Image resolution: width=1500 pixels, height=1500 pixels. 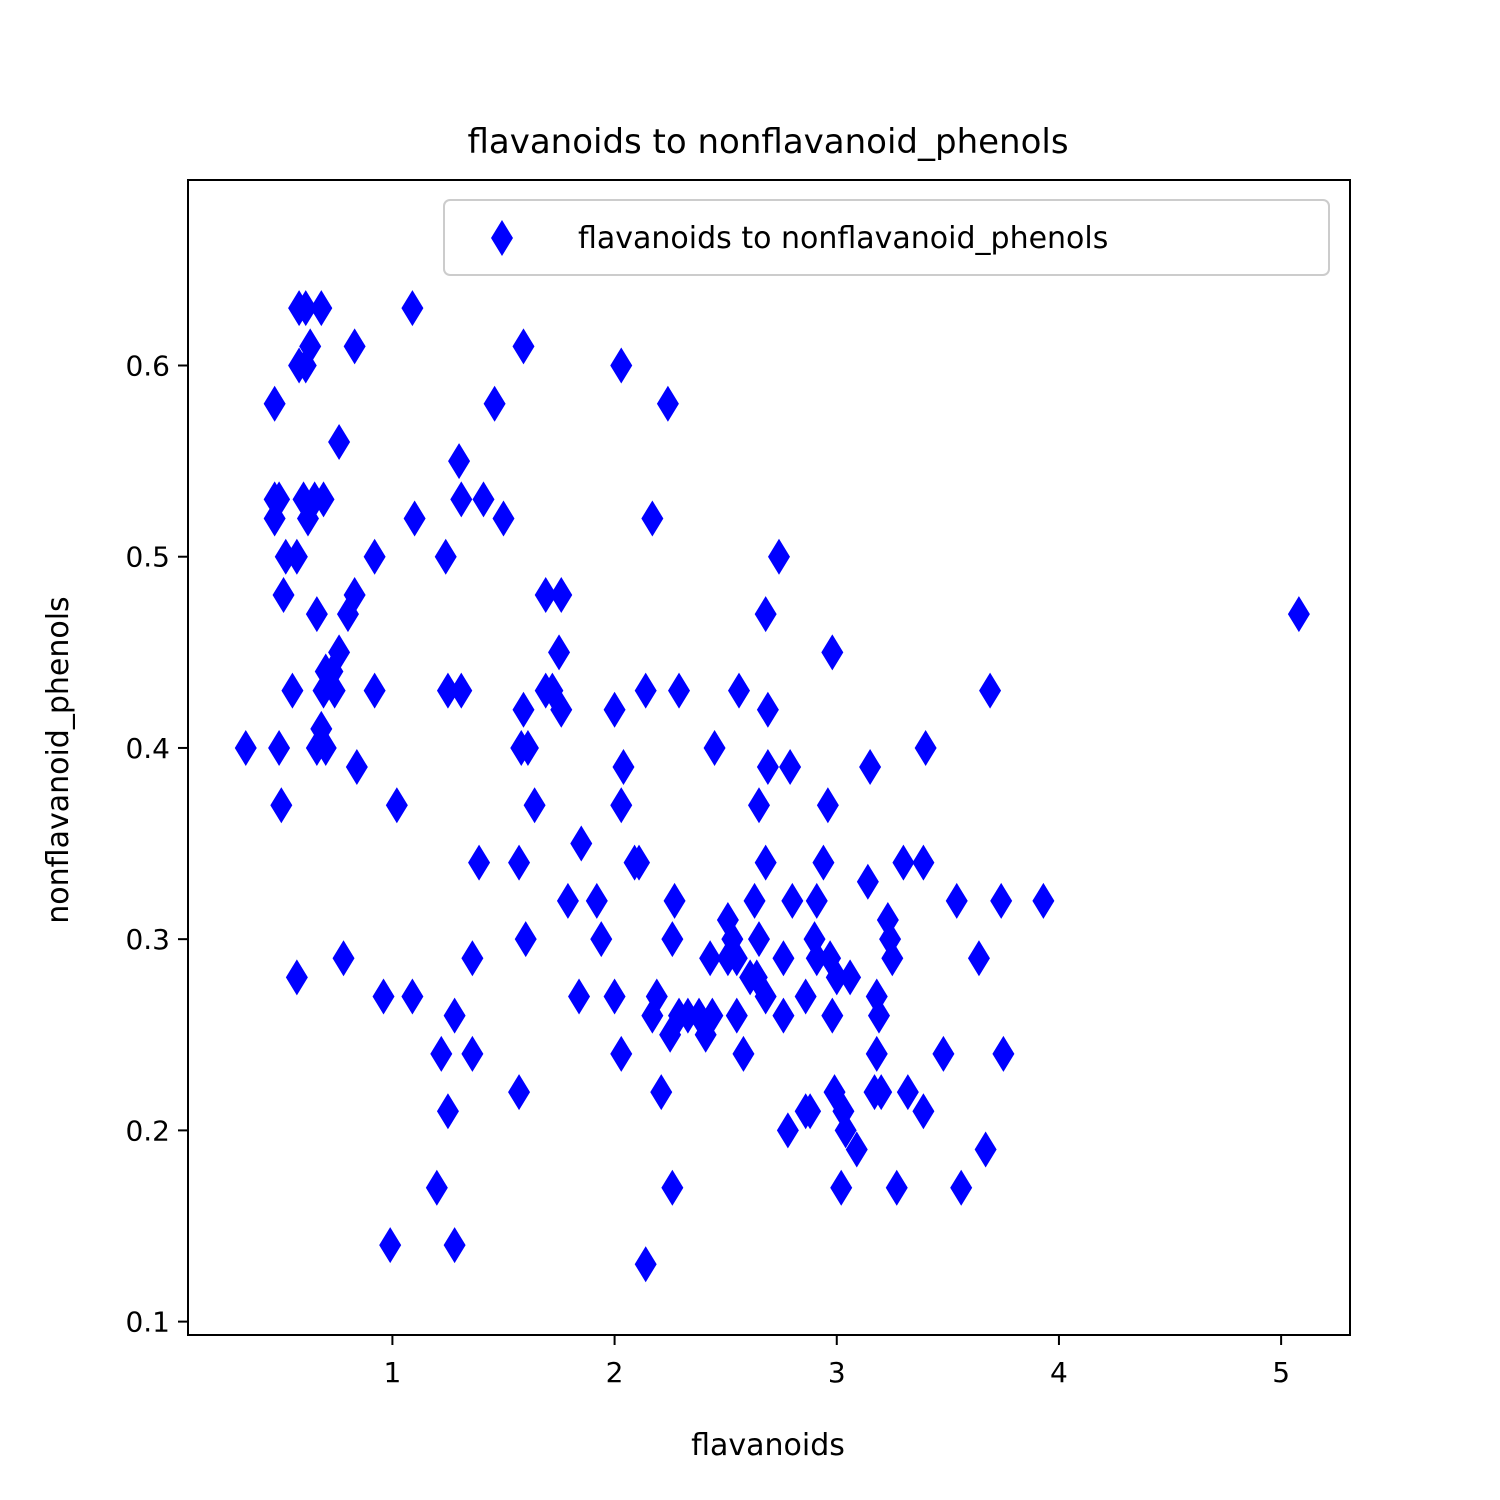 What do you see at coordinates (502, 238) in the screenshot?
I see `legend-marker` at bounding box center [502, 238].